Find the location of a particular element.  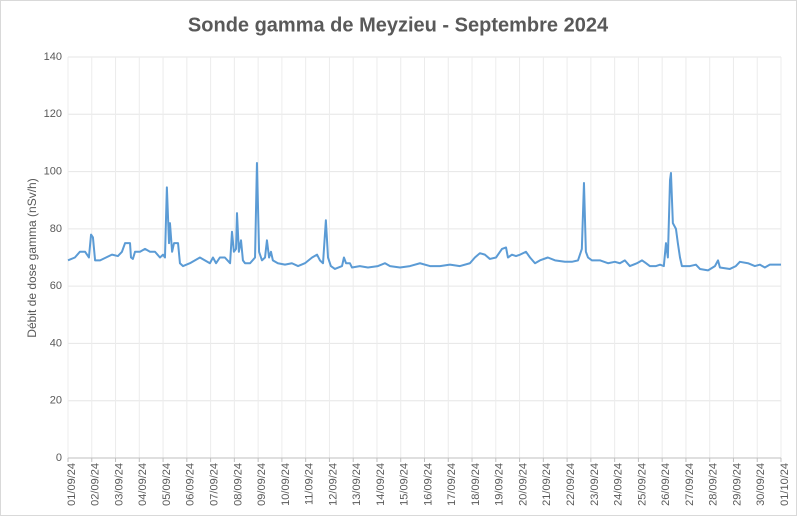

y-tick-label: 140 is located at coordinates (53, 57).